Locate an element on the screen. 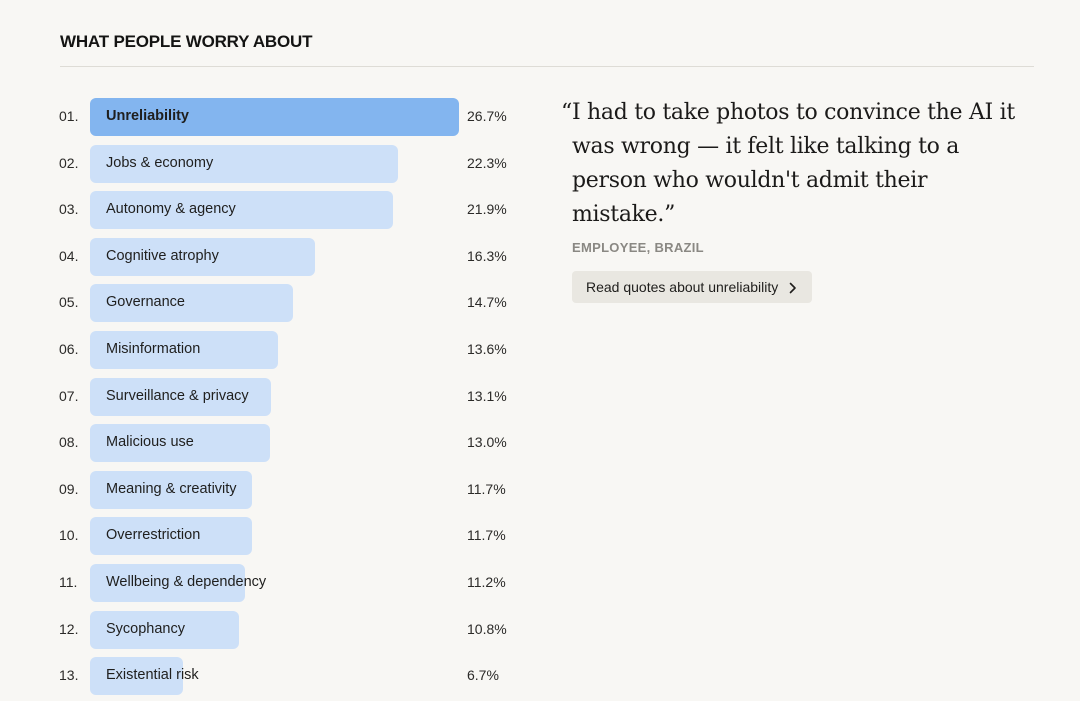 The image size is (1080, 701). bar-rank: 02. is located at coordinates (69, 162).